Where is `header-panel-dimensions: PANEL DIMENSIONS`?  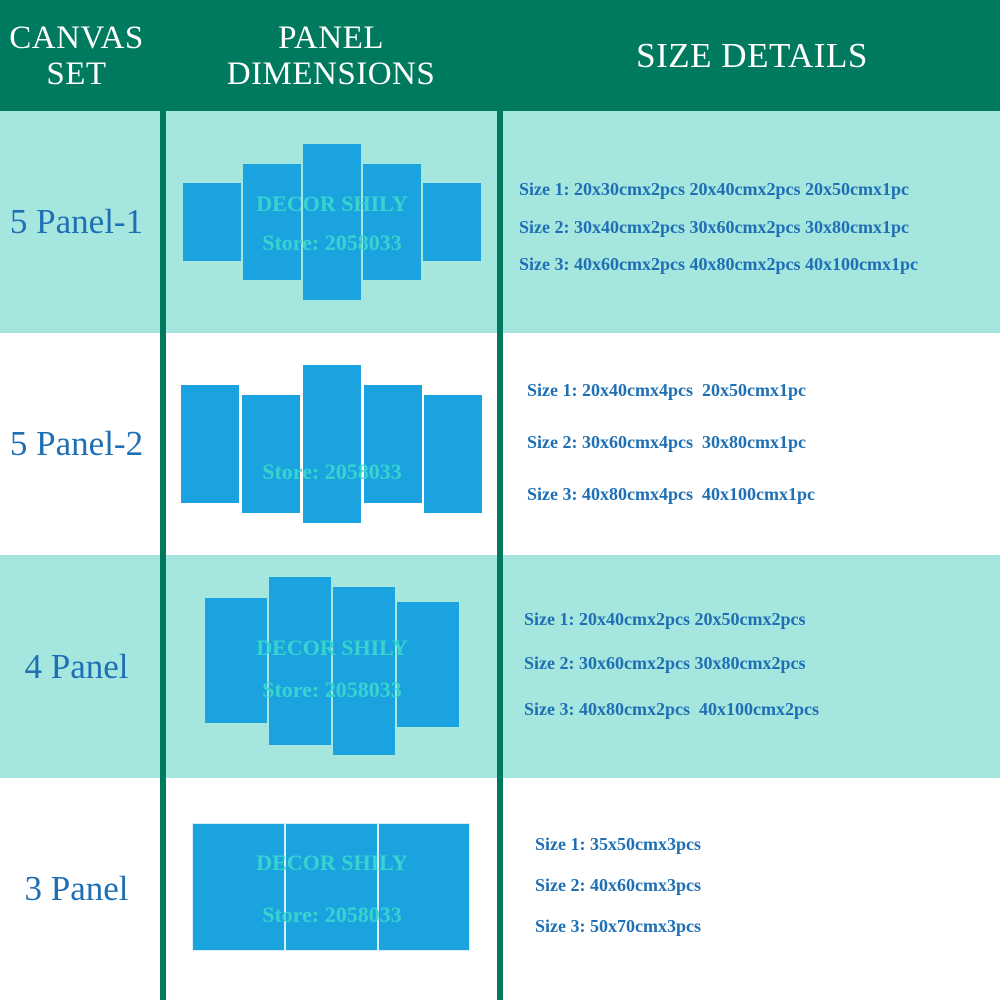
header-panel-dimensions: PANEL DIMENSIONS is located at coordinates (331, 55).